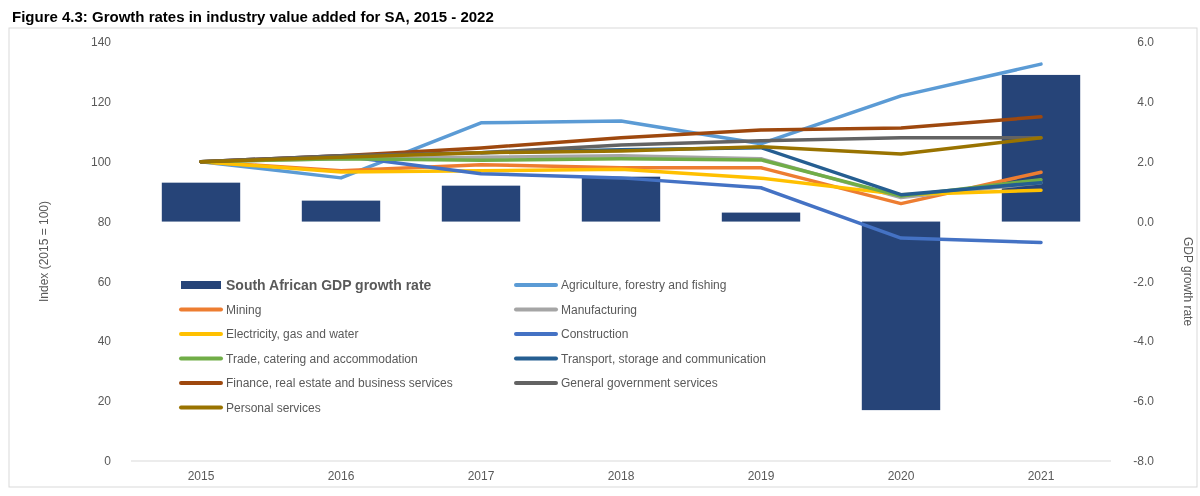 The image size is (1200, 496). I want to click on y2-tick-label: 4.0, so click(1146, 102).